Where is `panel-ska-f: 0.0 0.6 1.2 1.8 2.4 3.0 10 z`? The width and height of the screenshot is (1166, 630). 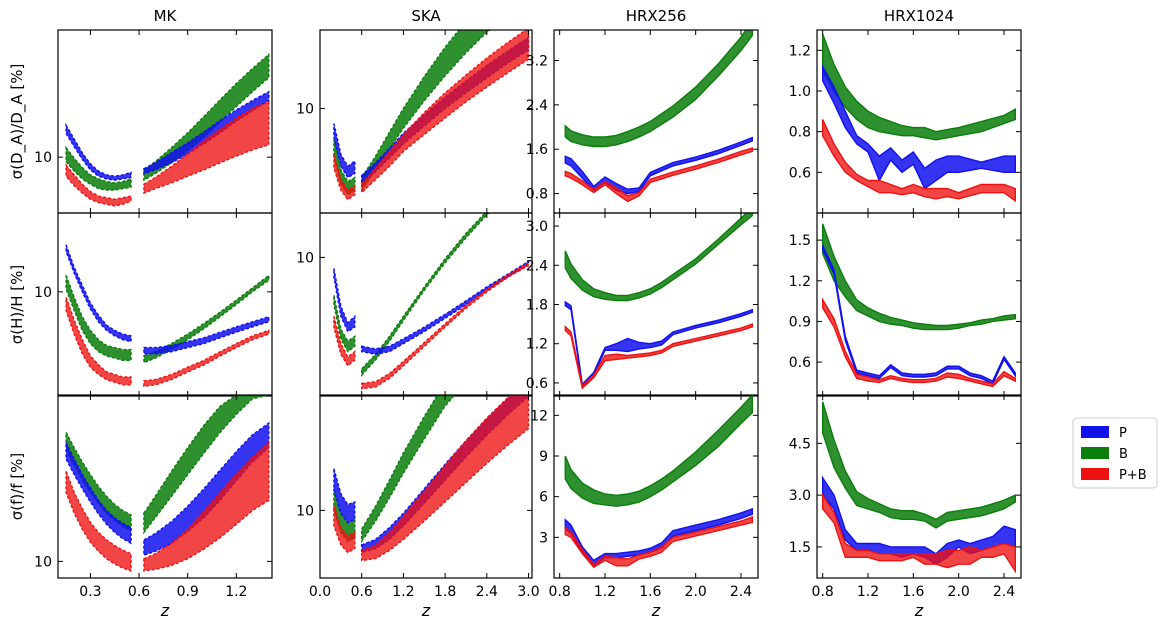 panel-ska-f: 0.0 0.6 1.2 1.8 2.4 3.0 10 z is located at coordinates (418, 507).